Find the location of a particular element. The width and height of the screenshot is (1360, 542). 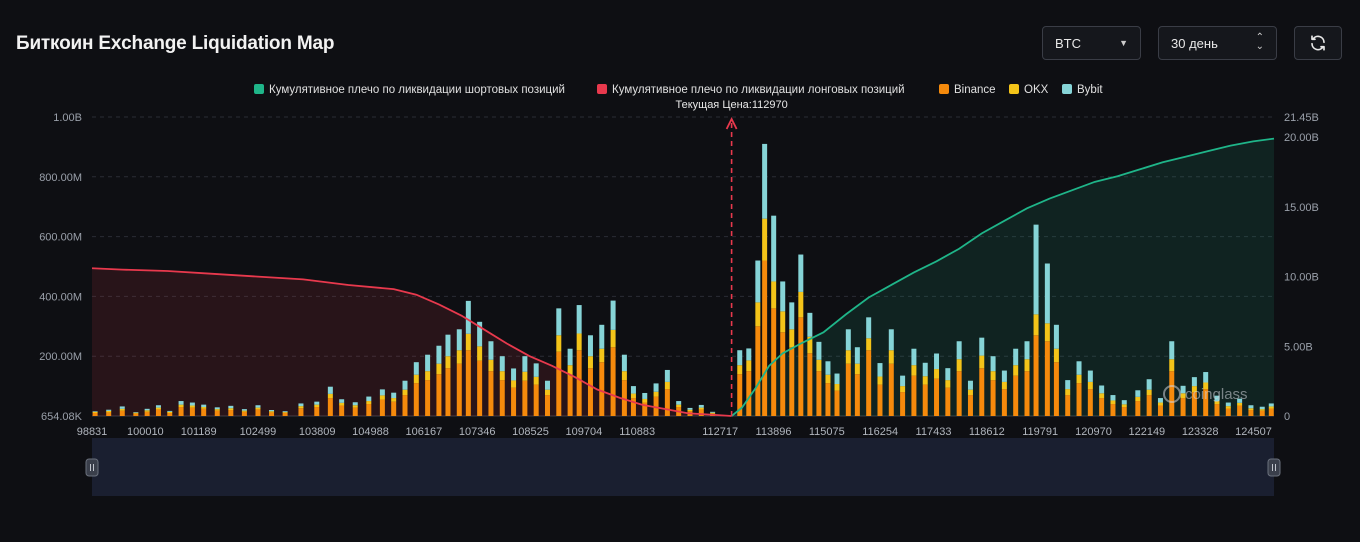

refresh-button is located at coordinates (1318, 43).